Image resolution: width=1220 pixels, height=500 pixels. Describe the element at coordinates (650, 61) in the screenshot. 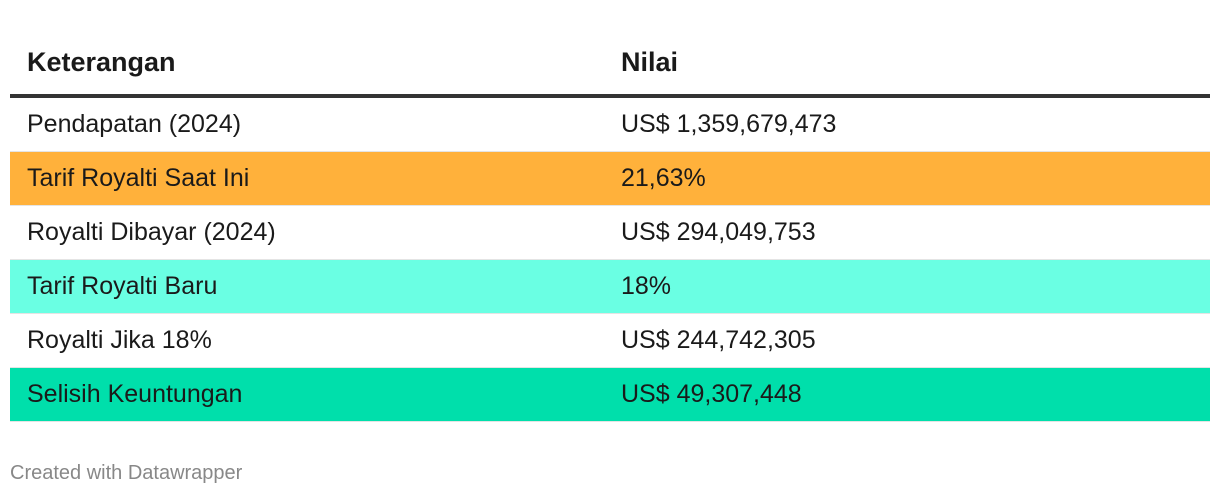

I see `column-header-nilai: Nilai` at that location.